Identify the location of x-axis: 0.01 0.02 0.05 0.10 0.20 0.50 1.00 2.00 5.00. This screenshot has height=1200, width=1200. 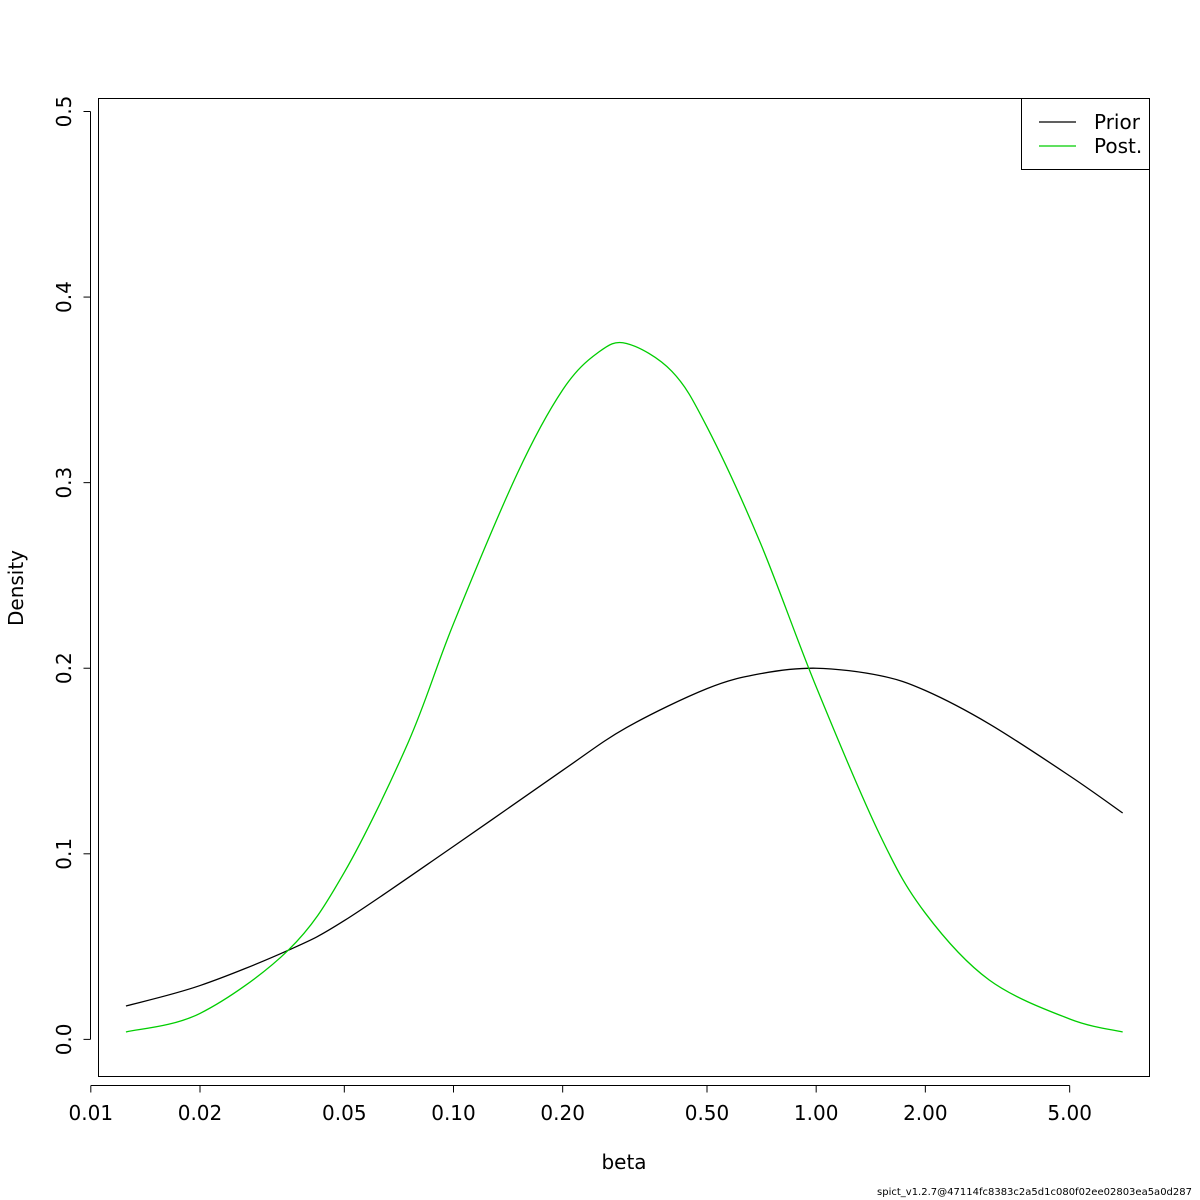
(580, 1105).